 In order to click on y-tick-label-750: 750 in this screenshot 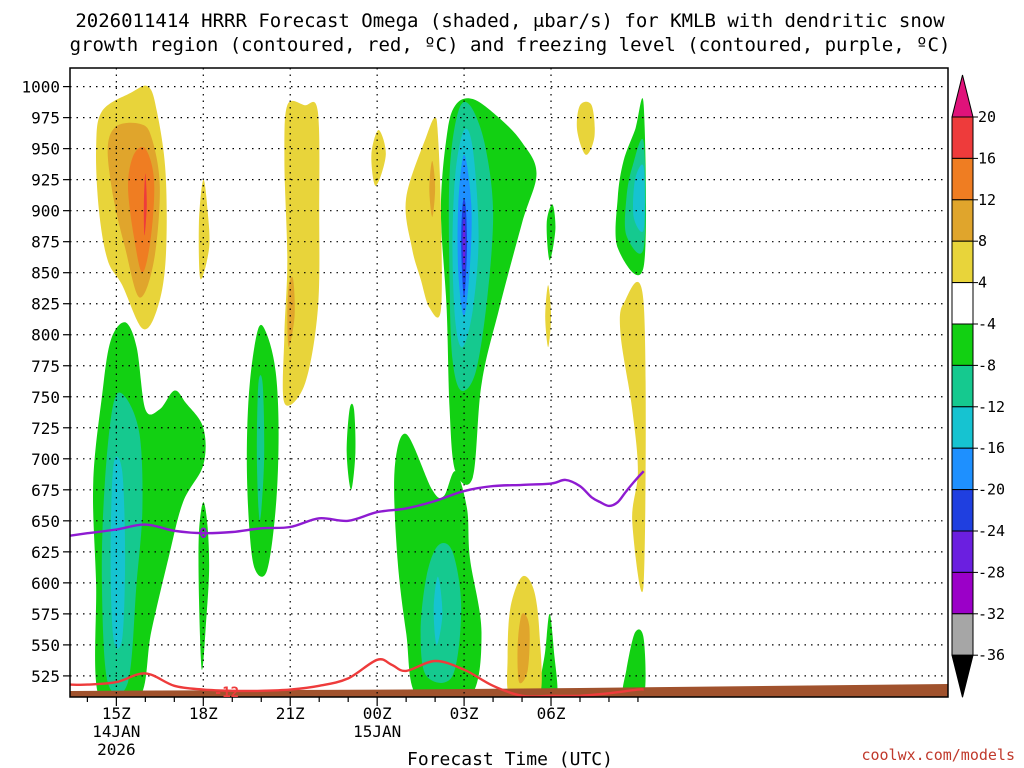, I will do `click(45, 397)`.